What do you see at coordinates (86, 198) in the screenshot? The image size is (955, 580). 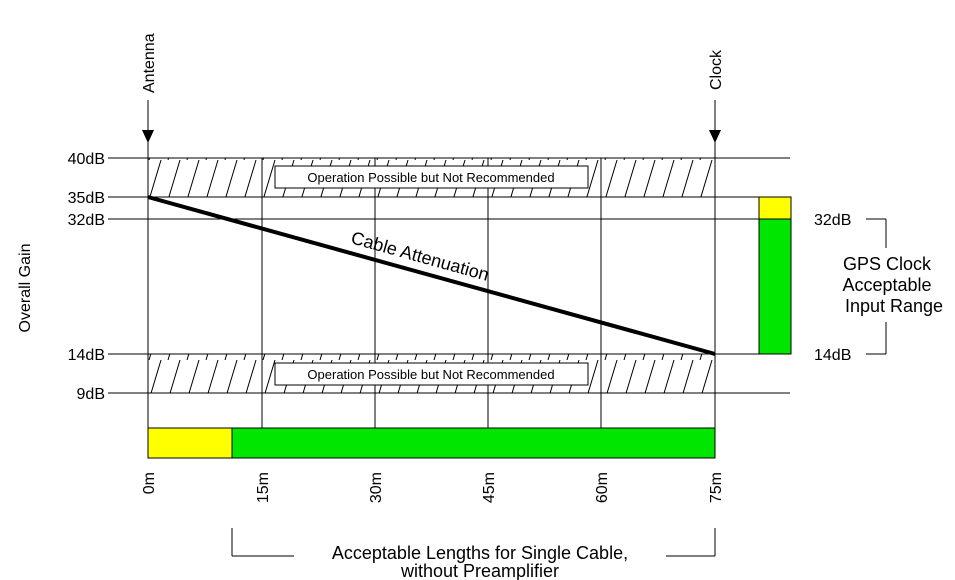 I see `gain-label-35db: 35dB` at bounding box center [86, 198].